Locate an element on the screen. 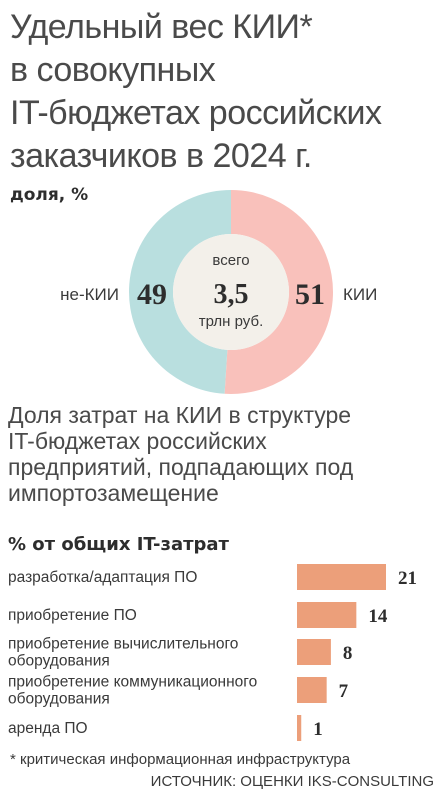 This screenshot has height=800, width=442. donut-category-label: не-КИИ is located at coordinates (89, 294).